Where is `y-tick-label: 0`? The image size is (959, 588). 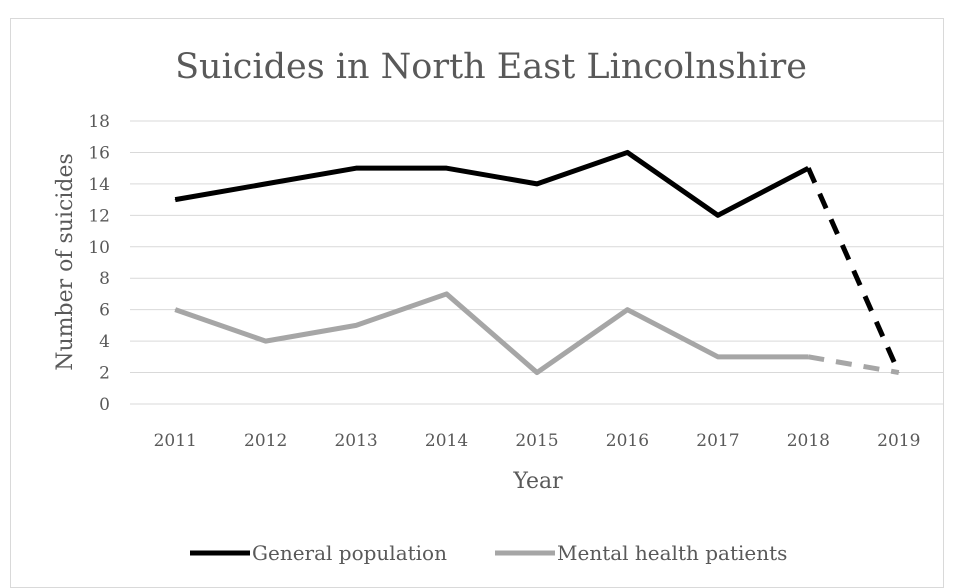 y-tick-label: 0 is located at coordinates (104, 405).